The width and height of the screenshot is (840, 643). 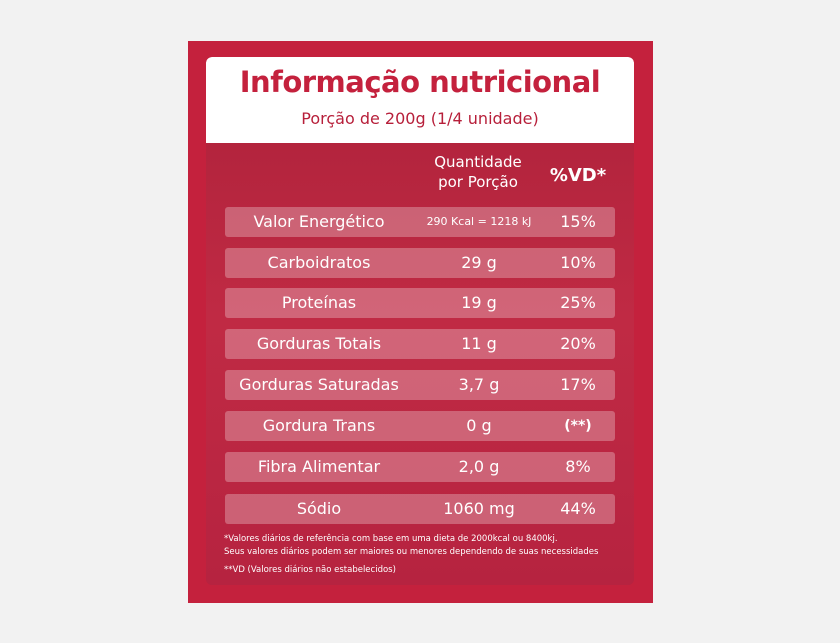 I want to click on nutrient-quantity: 2,0 g, so click(x=479, y=466).